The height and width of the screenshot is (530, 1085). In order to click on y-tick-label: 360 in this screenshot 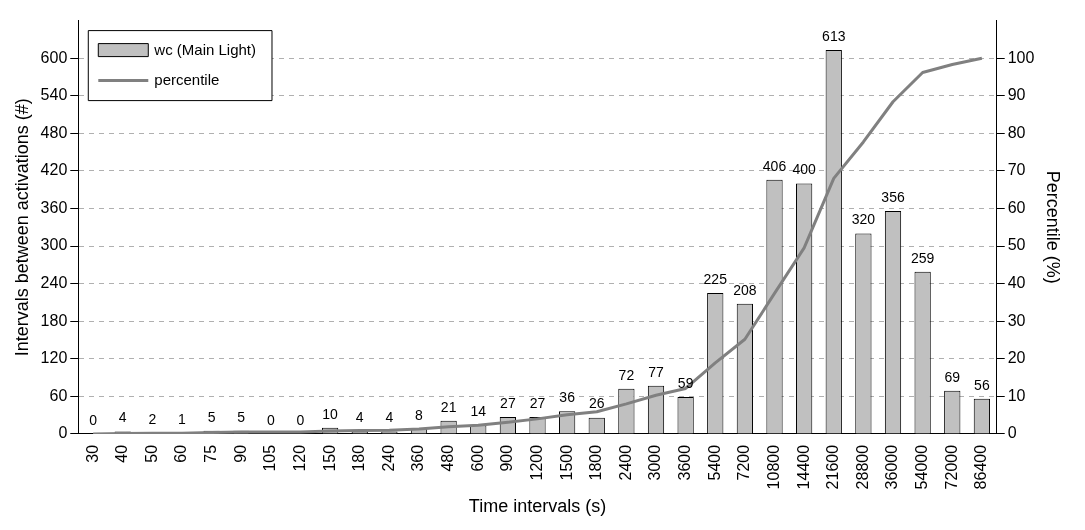, I will do `click(54, 207)`.